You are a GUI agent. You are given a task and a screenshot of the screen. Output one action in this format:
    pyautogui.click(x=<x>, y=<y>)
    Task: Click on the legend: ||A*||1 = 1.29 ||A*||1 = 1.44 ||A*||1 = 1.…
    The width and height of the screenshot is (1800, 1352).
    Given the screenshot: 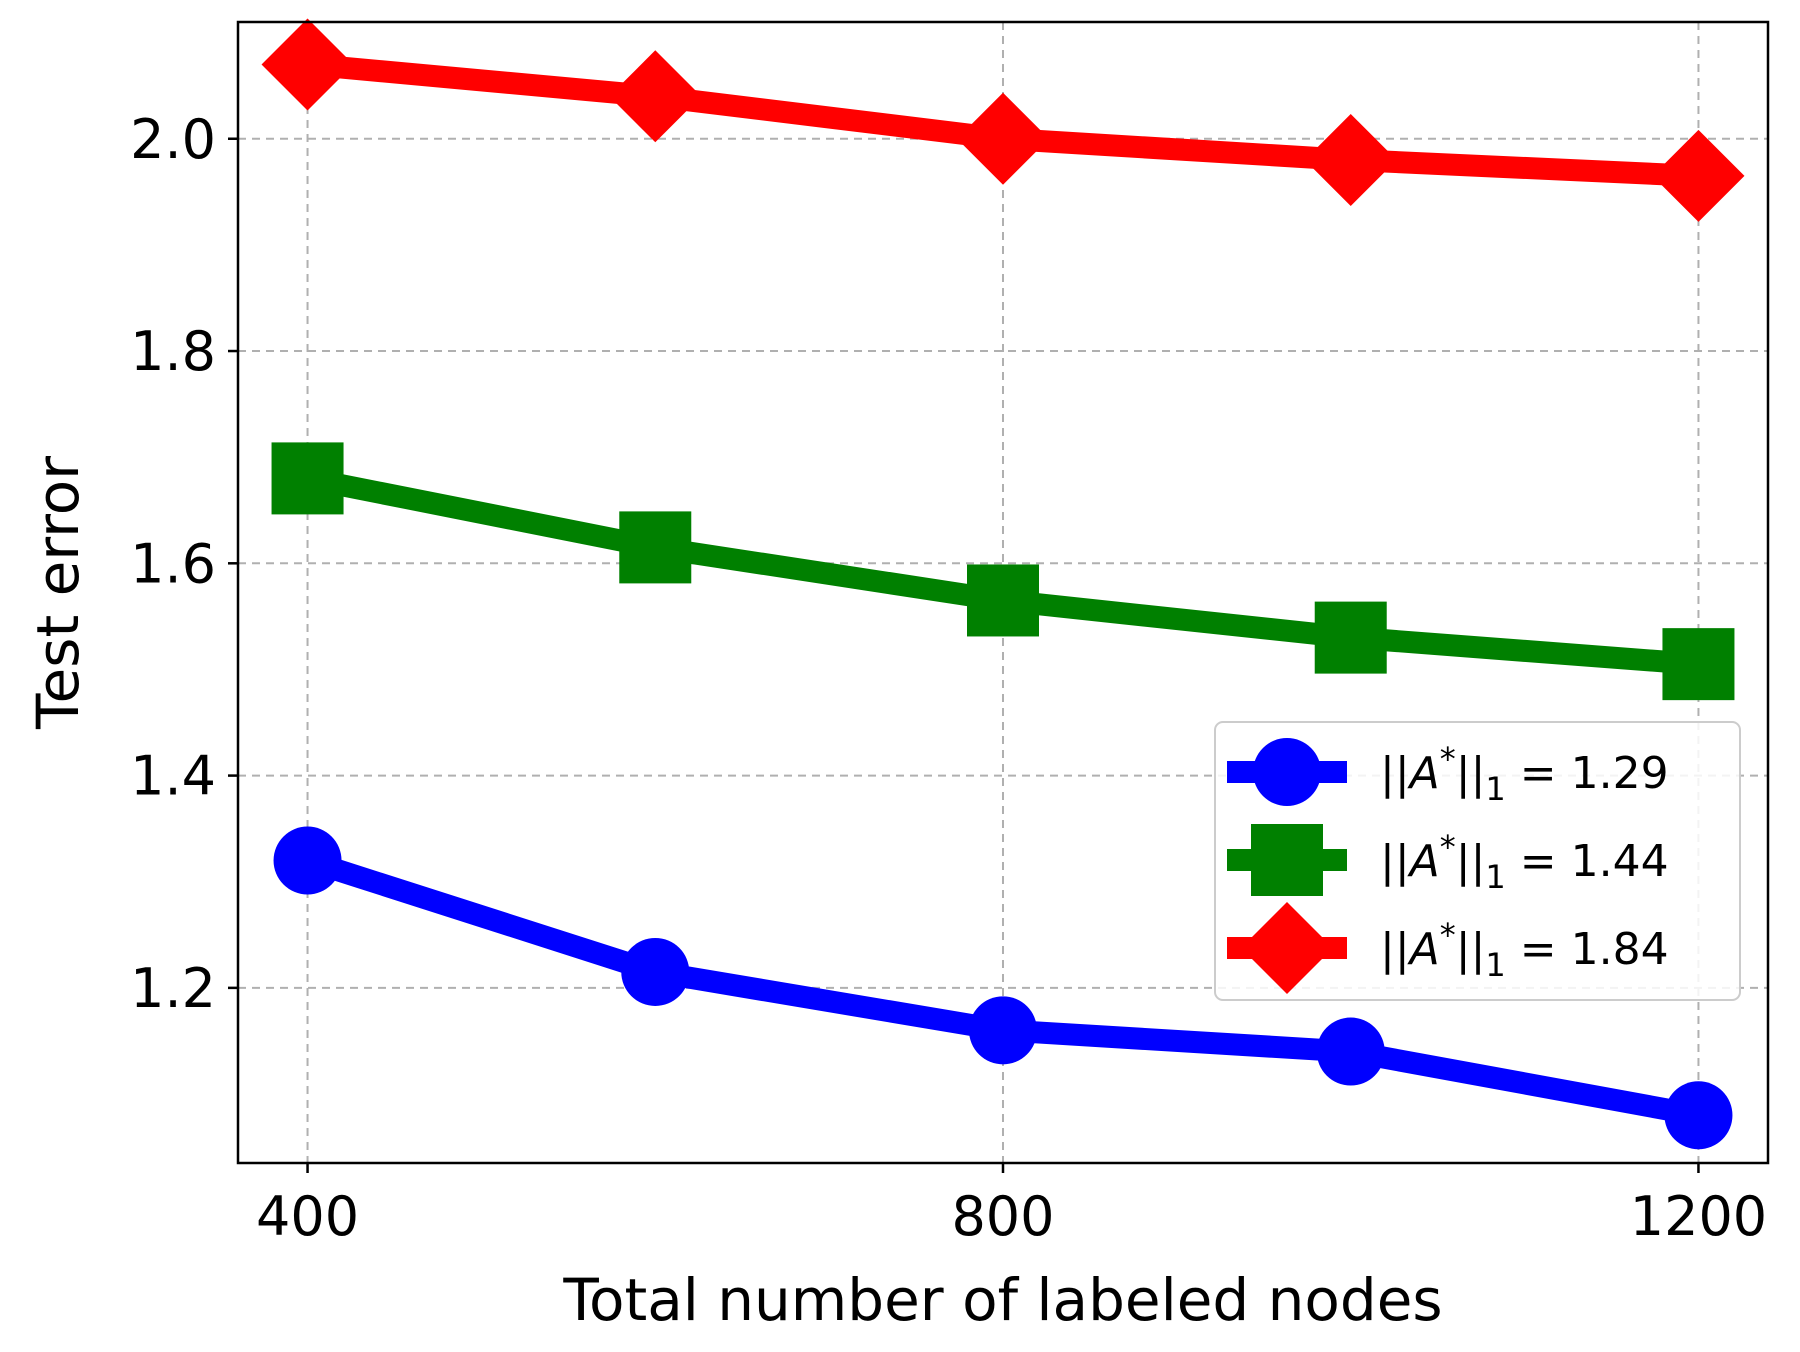 What is the action you would take?
    pyautogui.click(x=1477, y=861)
    